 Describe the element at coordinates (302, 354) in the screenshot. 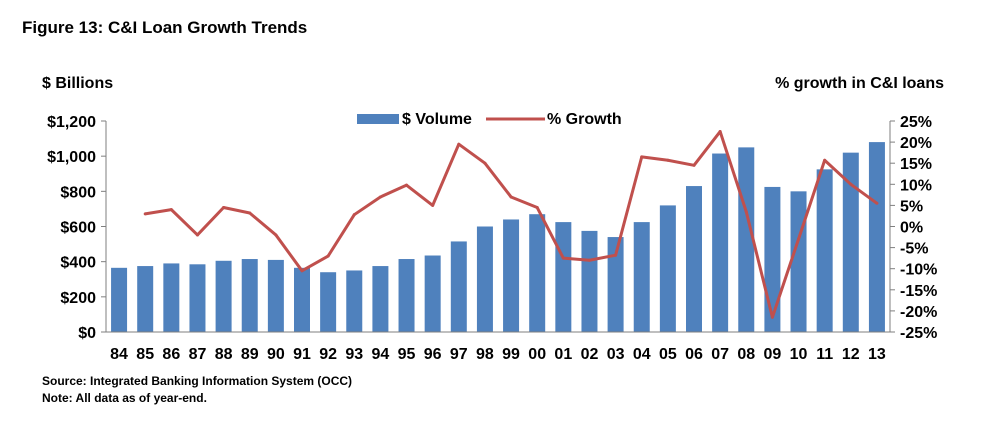

I see `x-tick-label: 91` at that location.